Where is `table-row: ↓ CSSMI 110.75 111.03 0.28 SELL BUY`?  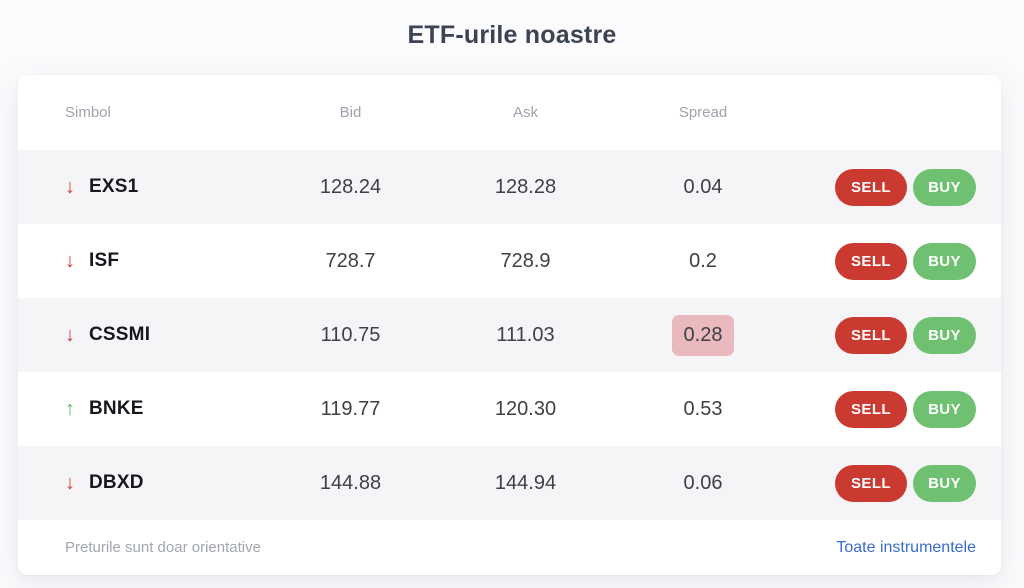
table-row: ↓ CSSMI 110.75 111.03 0.28 SELL BUY is located at coordinates (509, 335).